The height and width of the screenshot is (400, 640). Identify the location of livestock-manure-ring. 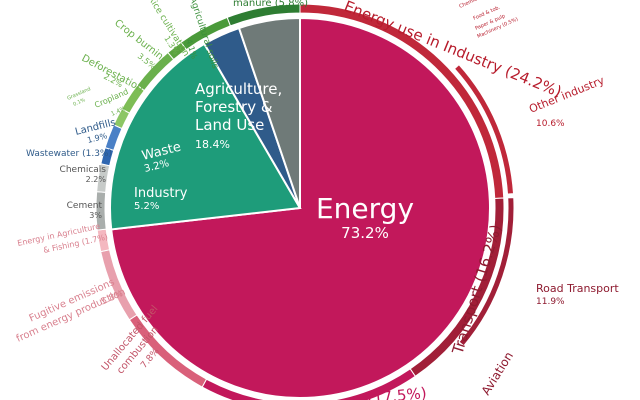
(263, 15).